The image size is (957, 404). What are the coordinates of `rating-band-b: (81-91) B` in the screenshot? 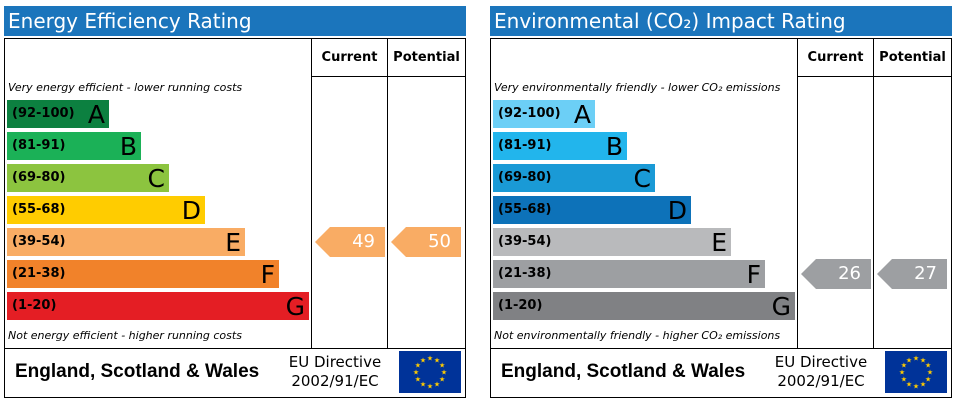 It's located at (560, 146).